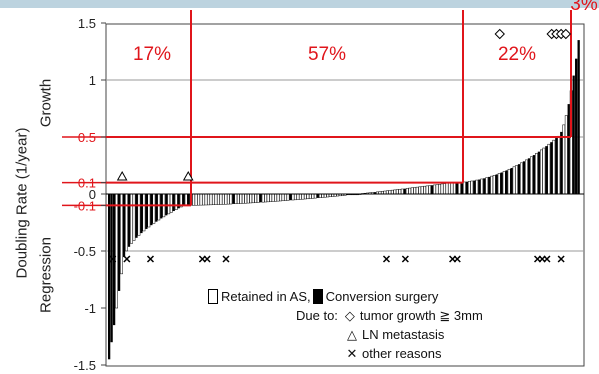  I want to click on legend-ln-metastasis: LN metastasis, so click(403, 334).